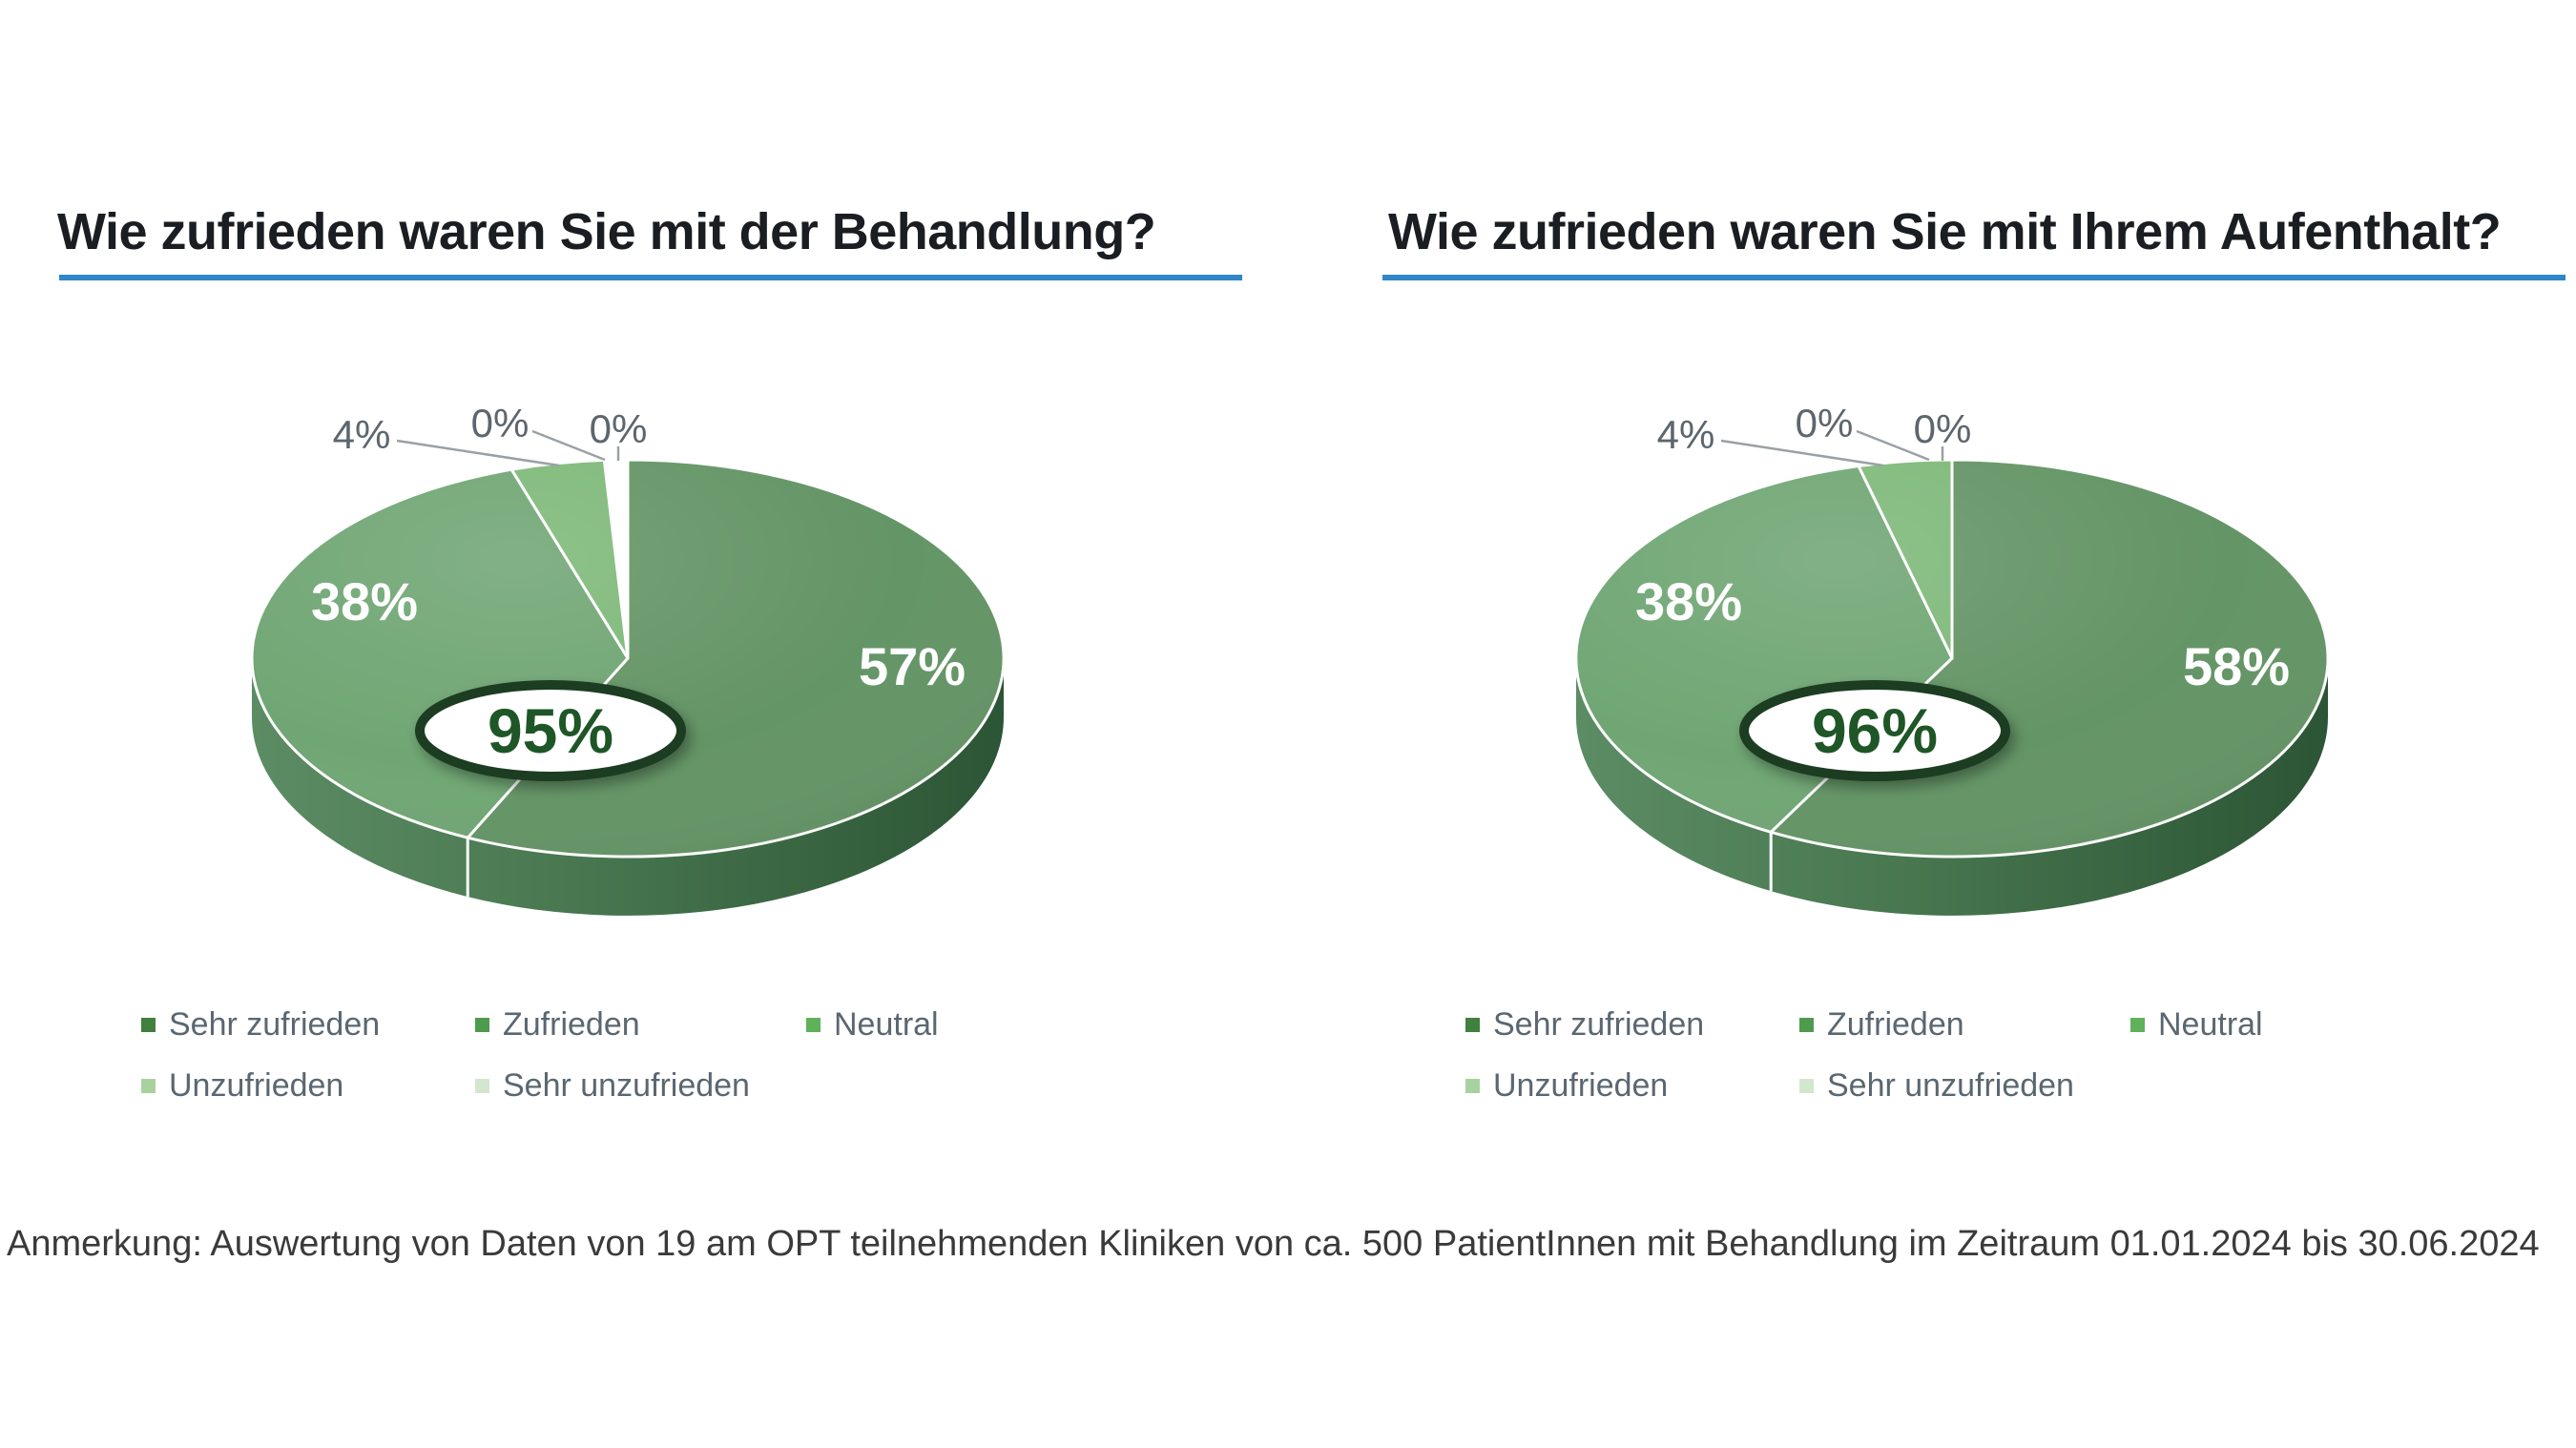 This screenshot has width=2576, height=1448. I want to click on title-underline-left, so click(650, 277).